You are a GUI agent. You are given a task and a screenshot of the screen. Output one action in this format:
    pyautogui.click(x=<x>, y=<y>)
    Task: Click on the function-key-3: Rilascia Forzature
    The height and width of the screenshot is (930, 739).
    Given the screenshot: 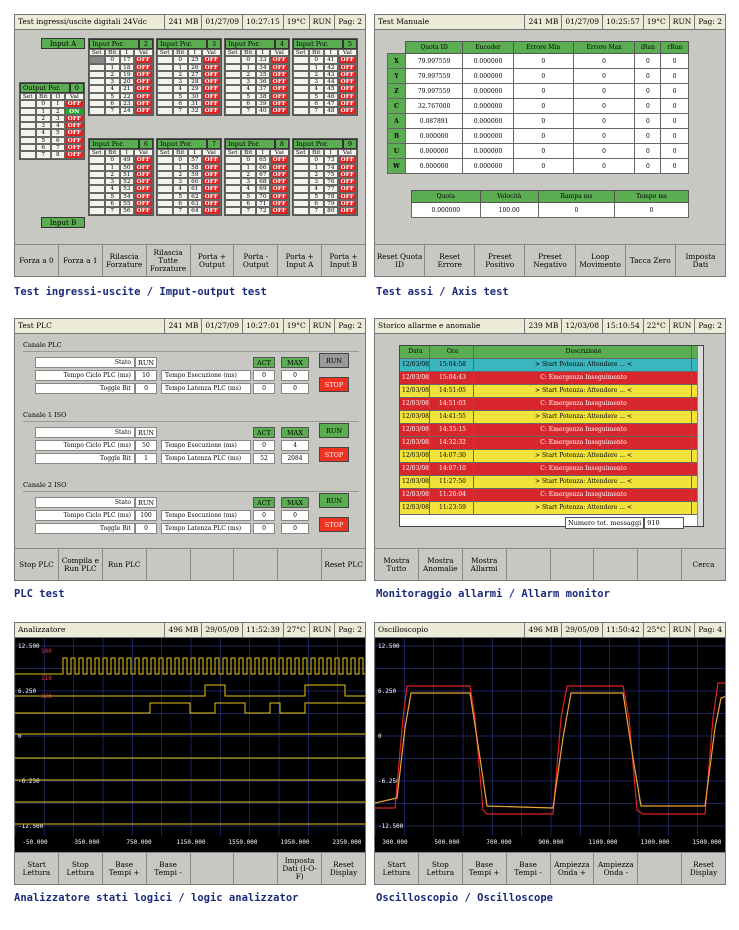 What is the action you would take?
    pyautogui.click(x=125, y=260)
    